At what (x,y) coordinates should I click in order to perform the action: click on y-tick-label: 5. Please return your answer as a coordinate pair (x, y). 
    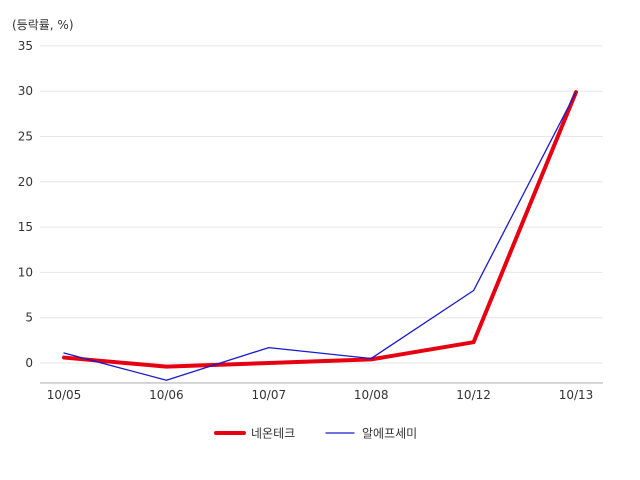
    Looking at the image, I should click on (29, 318).